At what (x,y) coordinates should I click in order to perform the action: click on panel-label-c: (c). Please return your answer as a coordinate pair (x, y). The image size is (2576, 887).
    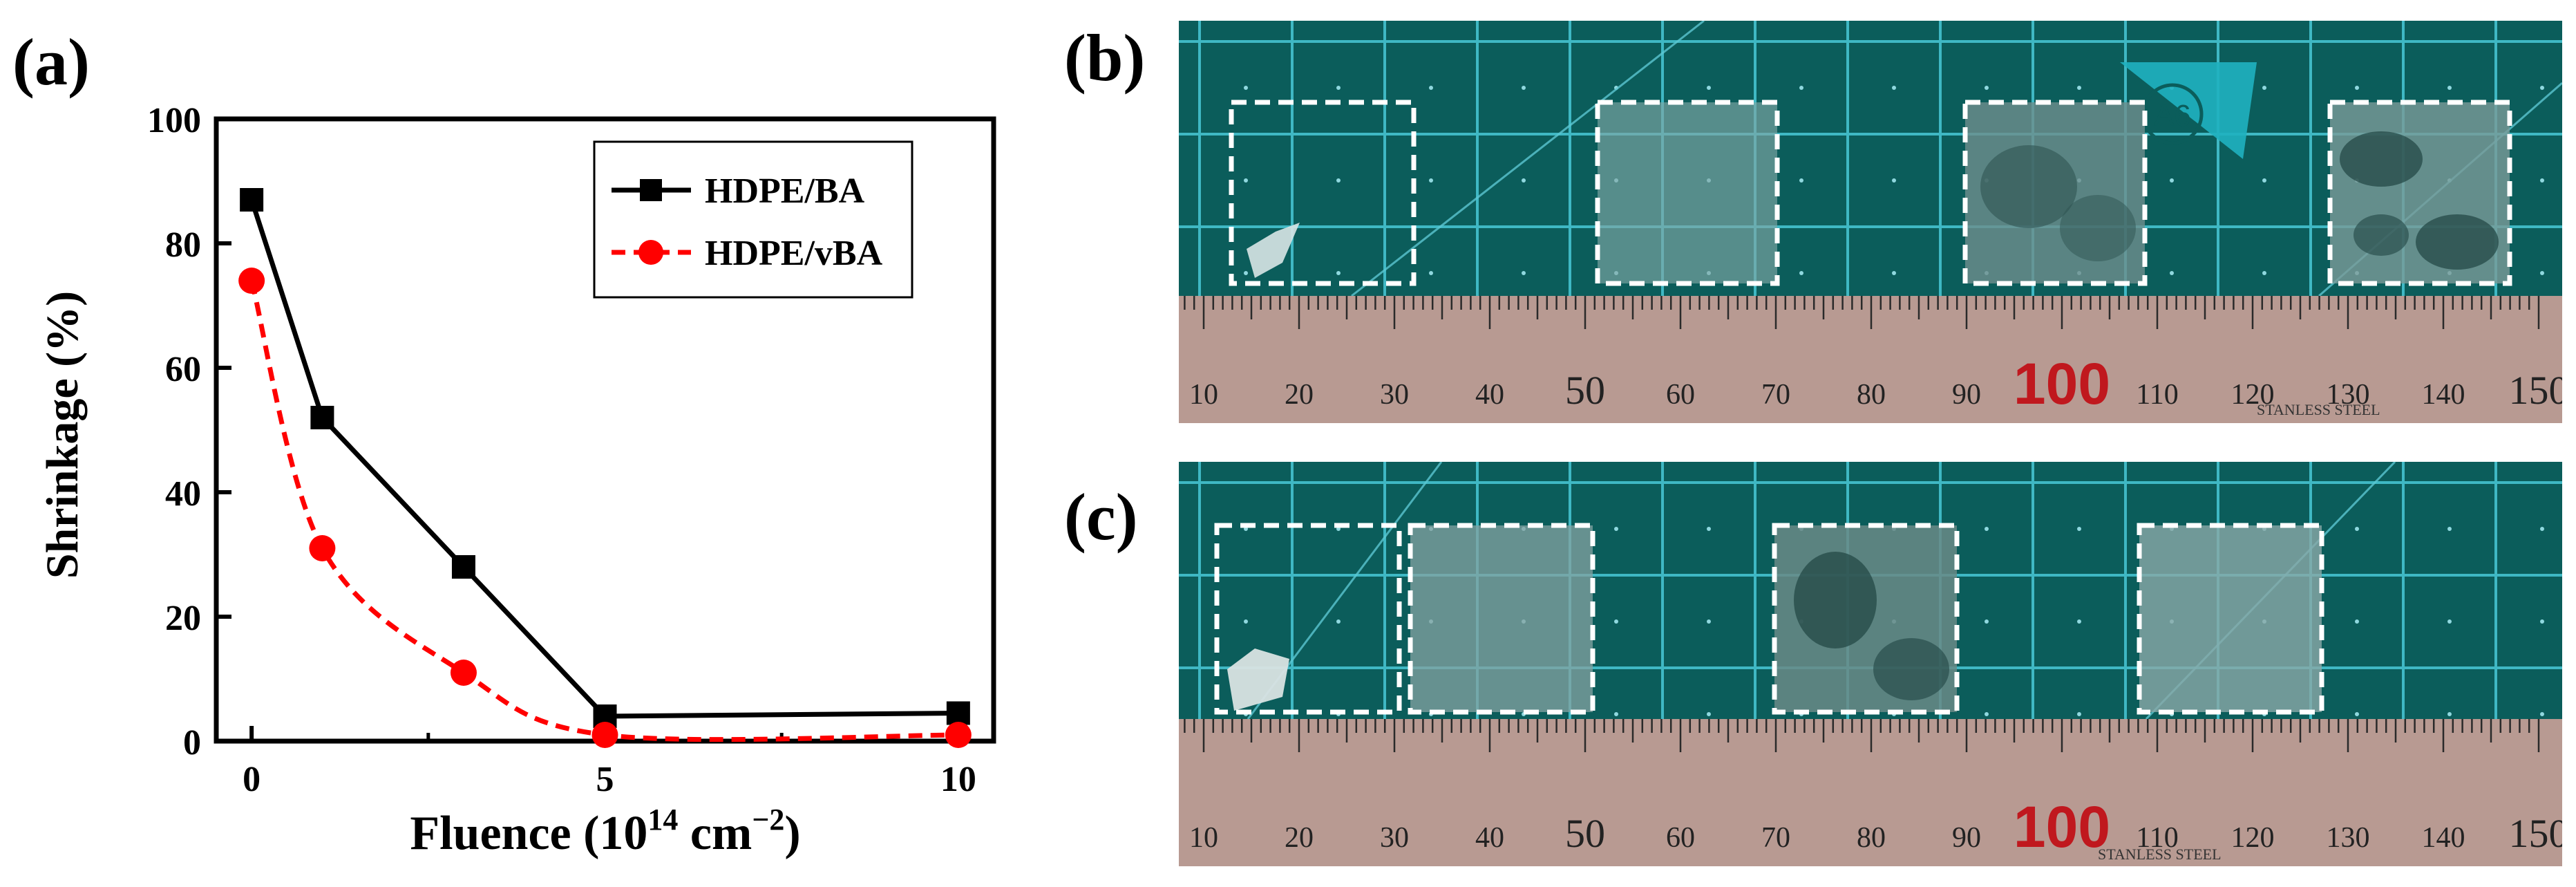
    Looking at the image, I should click on (1101, 517).